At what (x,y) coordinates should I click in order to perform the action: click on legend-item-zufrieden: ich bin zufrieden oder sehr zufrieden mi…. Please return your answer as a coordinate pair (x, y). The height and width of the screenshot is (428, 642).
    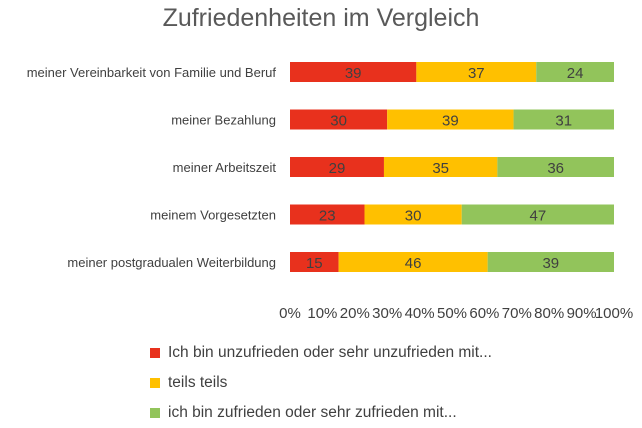
    Looking at the image, I should click on (321, 413).